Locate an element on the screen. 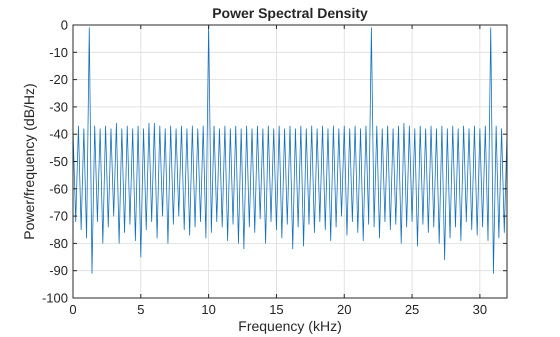  x-tick-label: 30 is located at coordinates (480, 309).